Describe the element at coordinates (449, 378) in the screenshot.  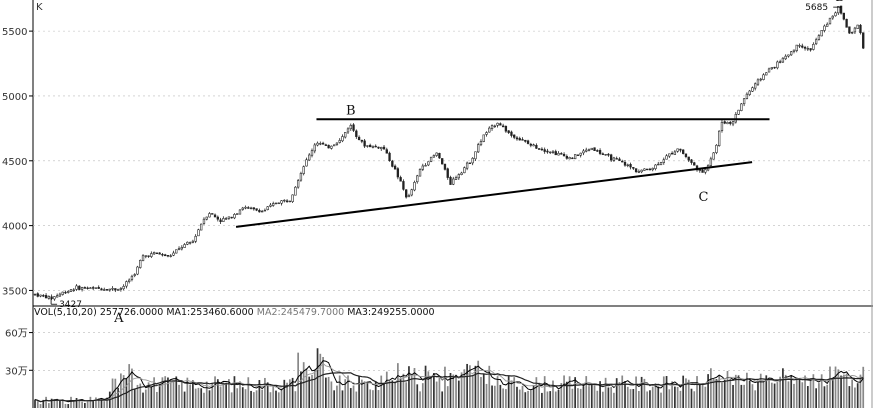
I see `volume-bars` at that location.